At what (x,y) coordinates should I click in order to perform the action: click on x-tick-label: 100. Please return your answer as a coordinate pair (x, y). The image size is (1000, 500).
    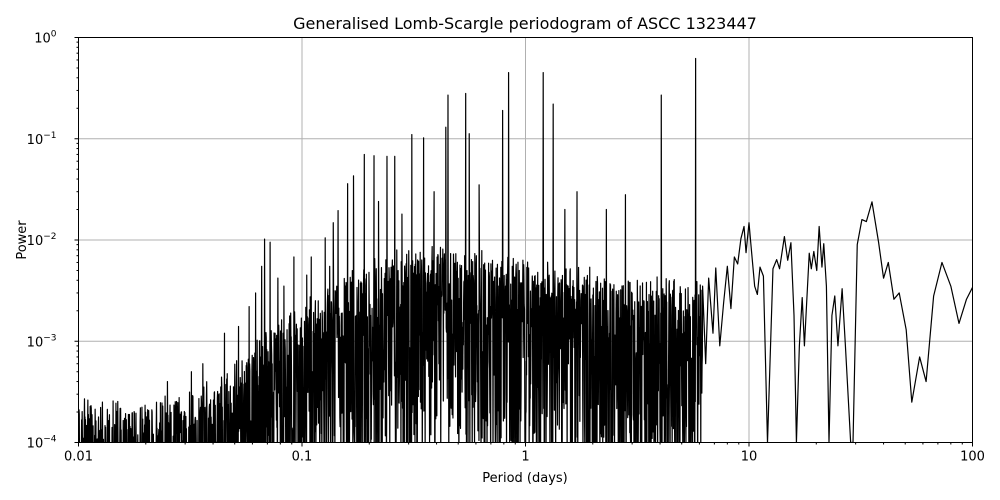
    Looking at the image, I should click on (972, 457).